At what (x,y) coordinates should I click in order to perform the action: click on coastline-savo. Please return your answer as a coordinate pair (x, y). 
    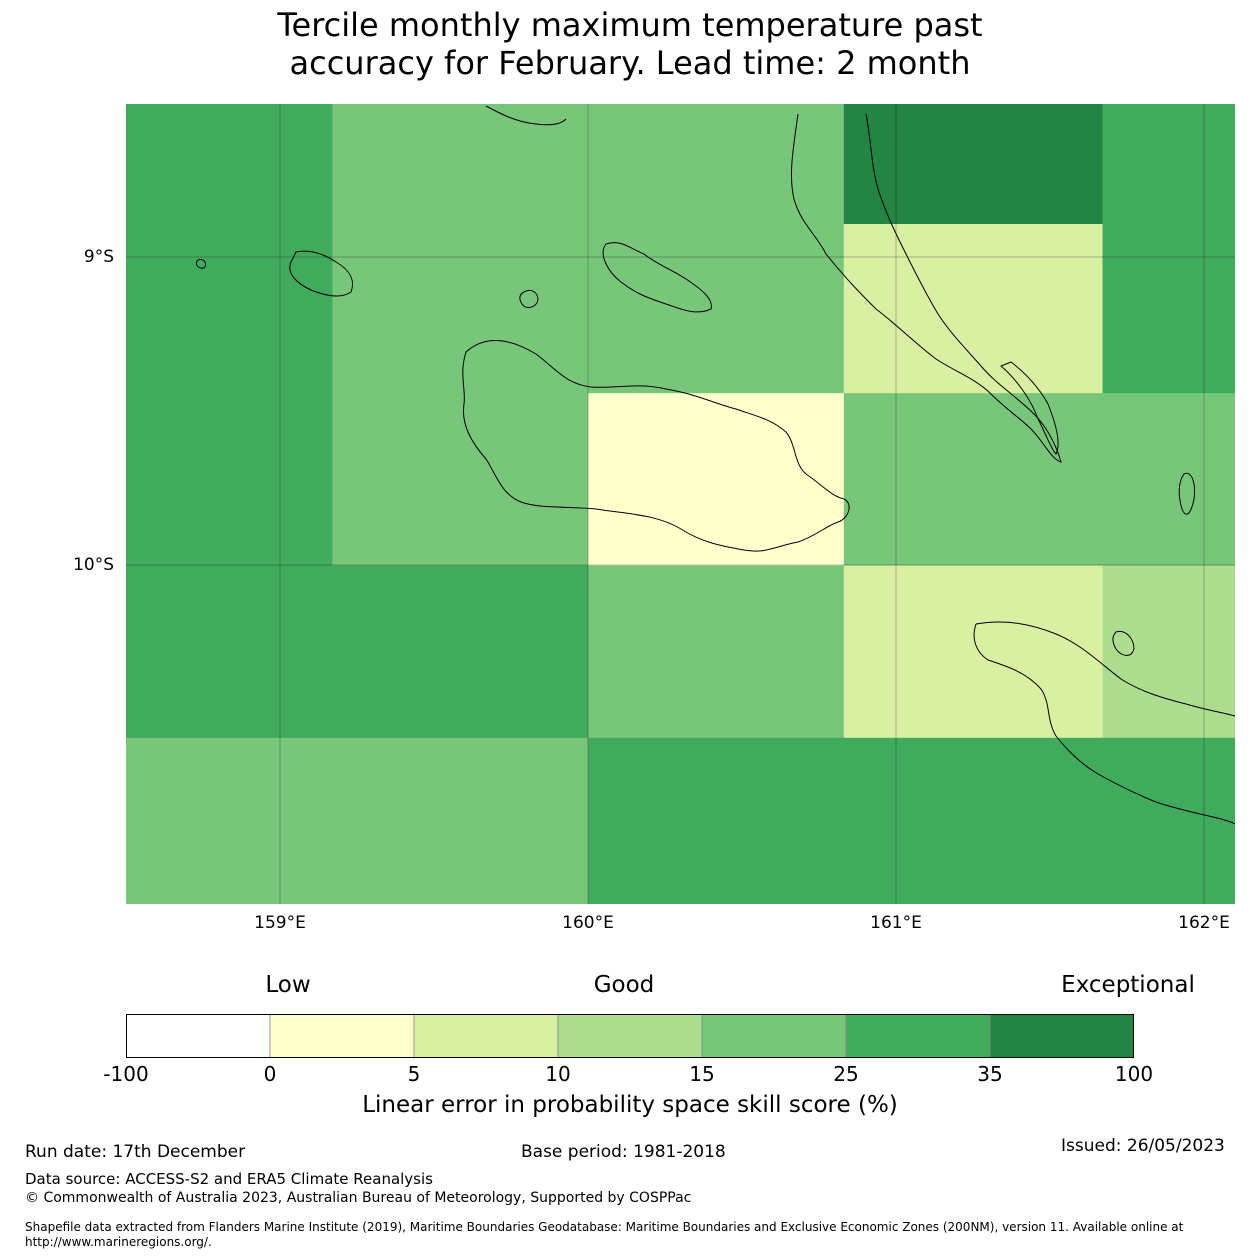
    Looking at the image, I should click on (529, 298).